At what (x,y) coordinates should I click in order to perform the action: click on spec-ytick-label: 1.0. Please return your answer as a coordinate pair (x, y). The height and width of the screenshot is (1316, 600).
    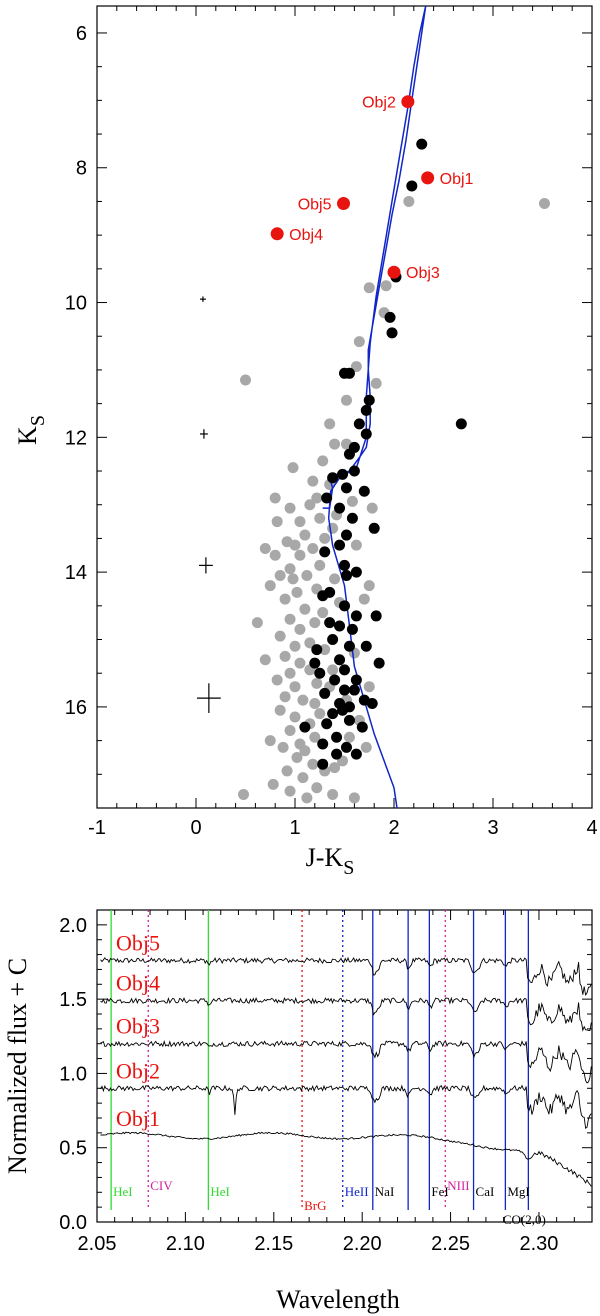
    Looking at the image, I should click on (73, 1074).